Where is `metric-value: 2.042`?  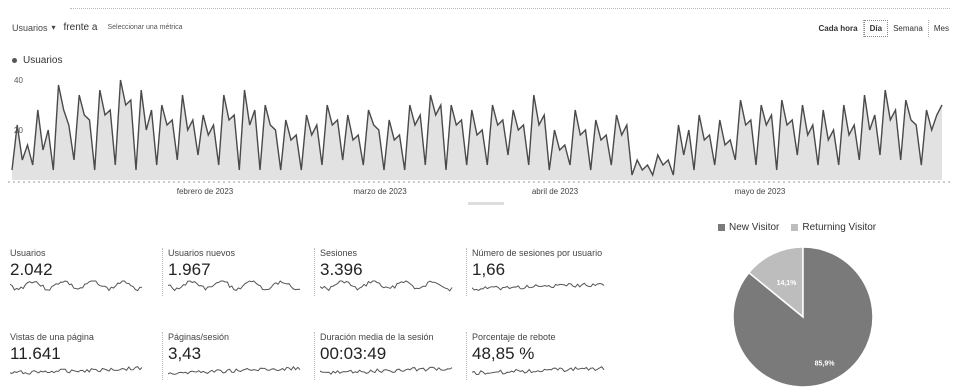
metric-value: 2.042 is located at coordinates (31, 269).